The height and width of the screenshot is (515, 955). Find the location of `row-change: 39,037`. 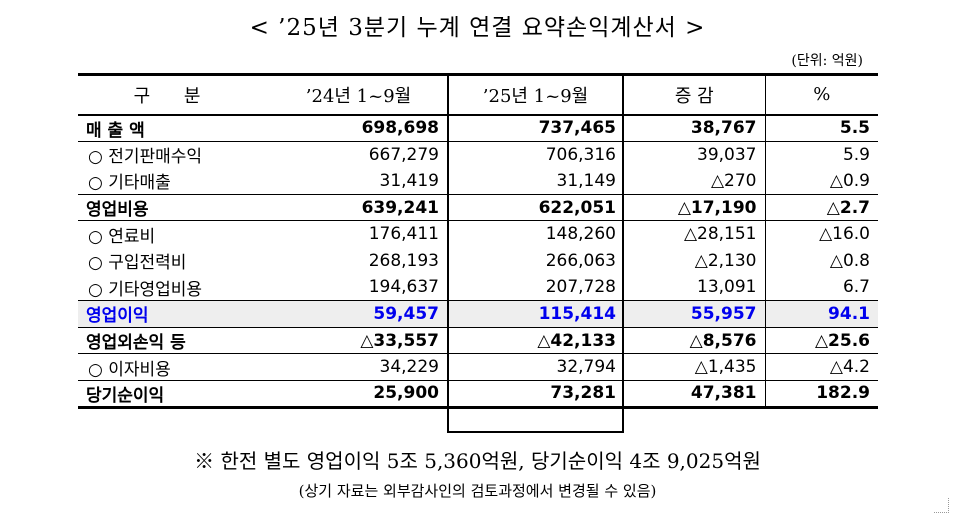

row-change: 39,037 is located at coordinates (694, 154).